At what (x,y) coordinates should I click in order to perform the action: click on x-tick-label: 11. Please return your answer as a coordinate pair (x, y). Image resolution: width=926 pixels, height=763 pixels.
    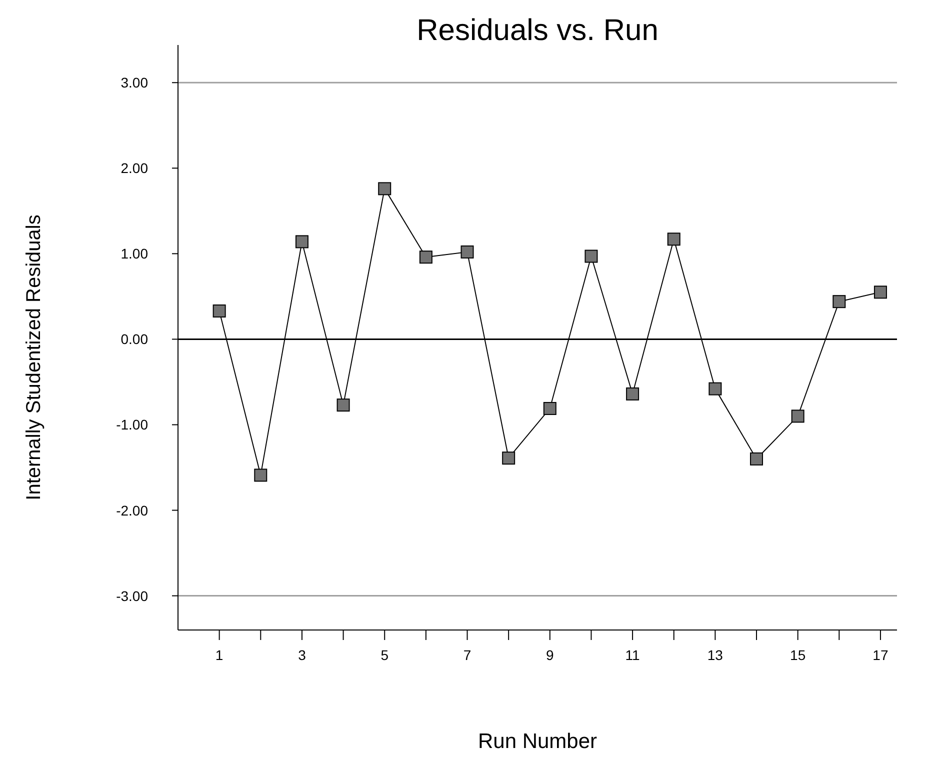
    Looking at the image, I should click on (632, 655).